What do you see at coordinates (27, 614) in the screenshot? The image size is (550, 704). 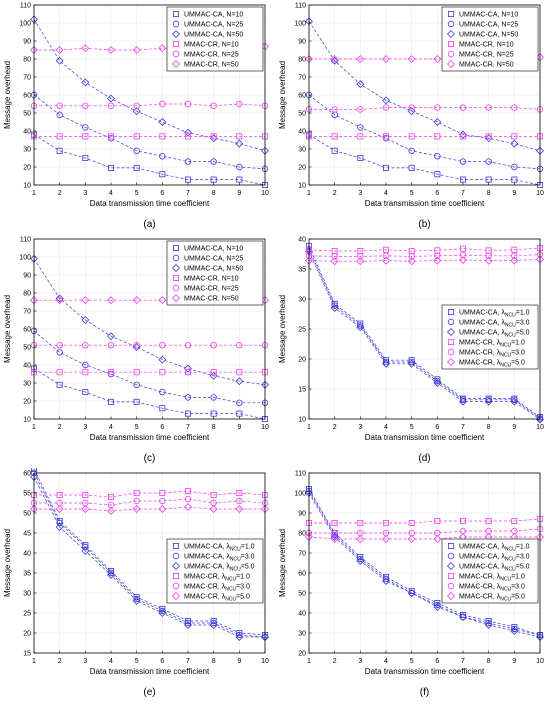 I see `y-tick-label: 25` at bounding box center [27, 614].